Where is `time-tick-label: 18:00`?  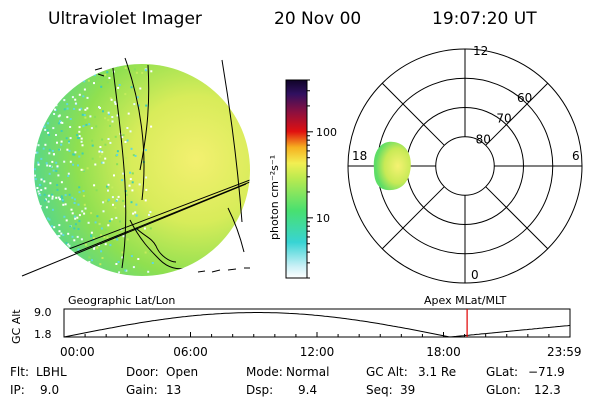 time-tick-label: 18:00 is located at coordinates (443, 352).